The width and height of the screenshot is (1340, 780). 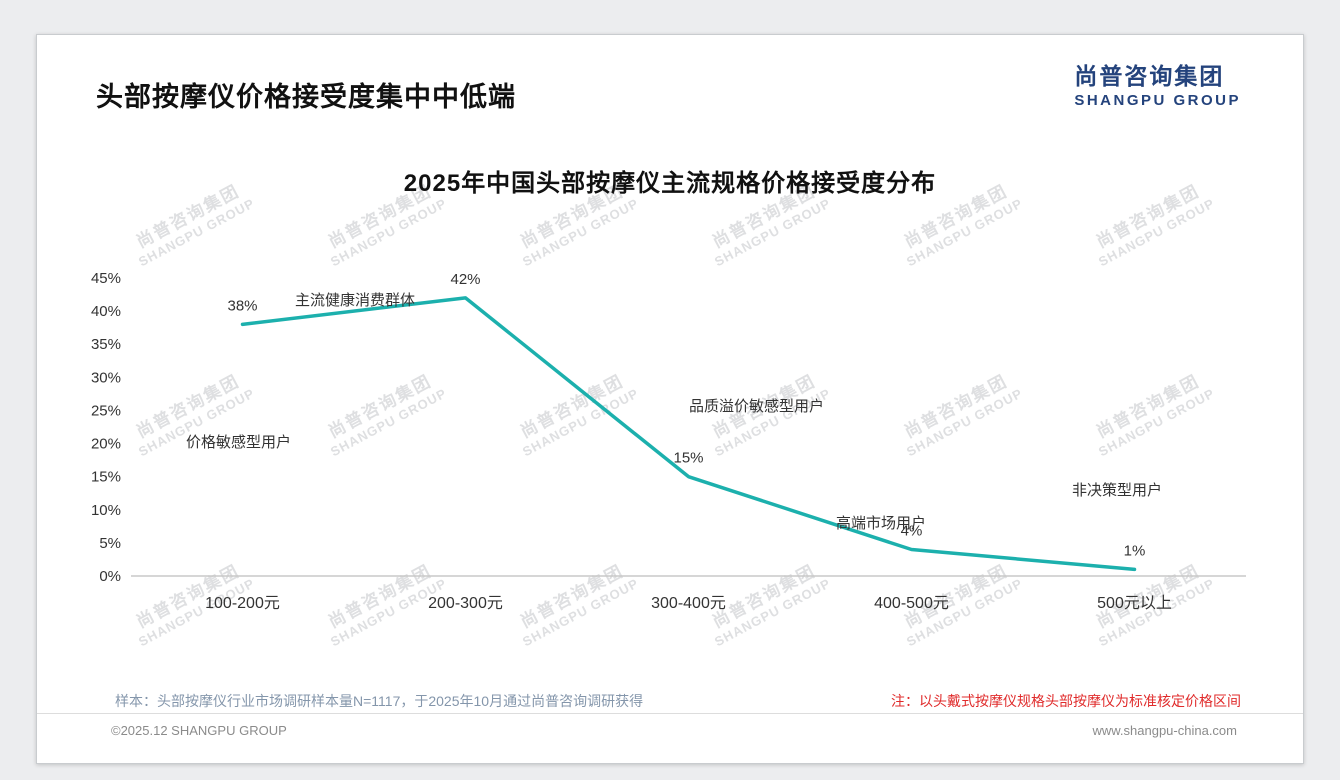 I want to click on chart-title: 2025年中国头部按摩仪主流规格价格接受度分布, so click(x=670, y=183).